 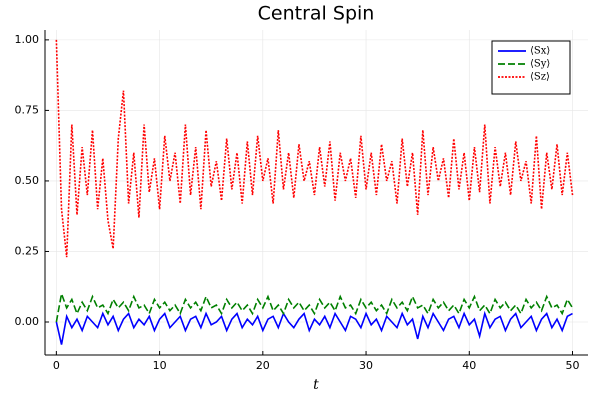 I want to click on x-tick-label: 30, so click(x=366, y=365).